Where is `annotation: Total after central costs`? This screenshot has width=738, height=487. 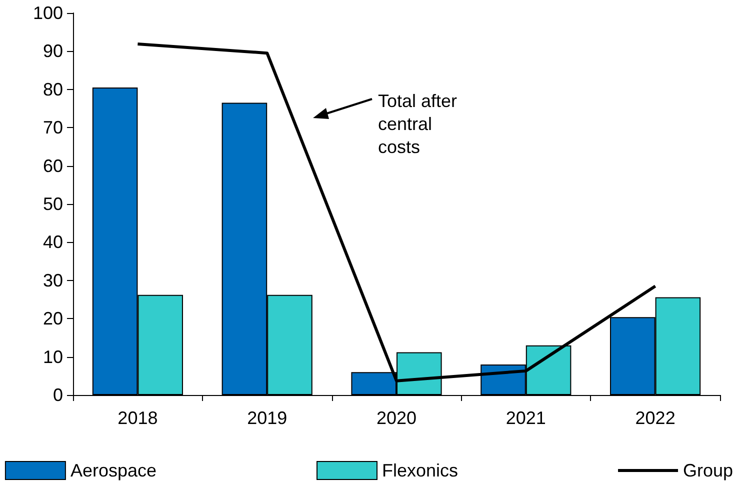 annotation: Total after central costs is located at coordinates (418, 124).